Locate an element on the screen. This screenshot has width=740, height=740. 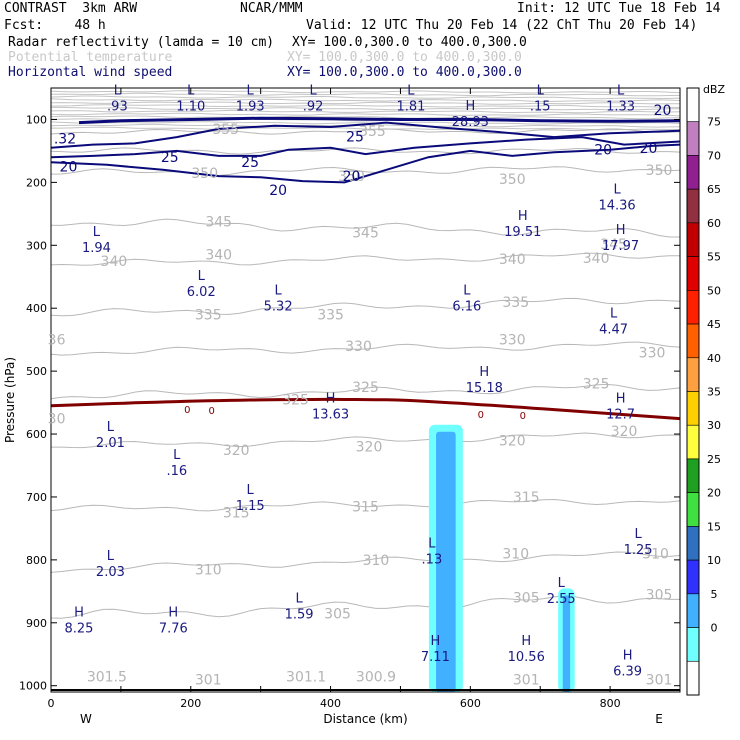
y-tick-label: 400 is located at coordinates (36, 308).